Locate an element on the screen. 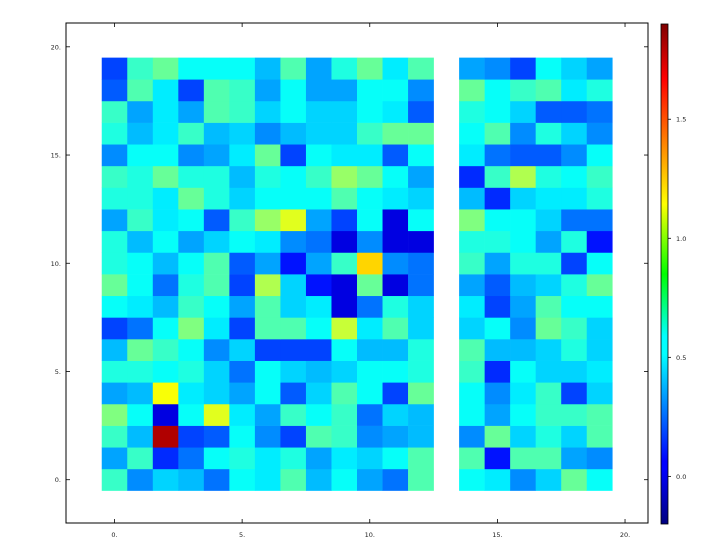 Image resolution: width=722 pixels, height=542 pixels. colorbar is located at coordinates (664, 274).